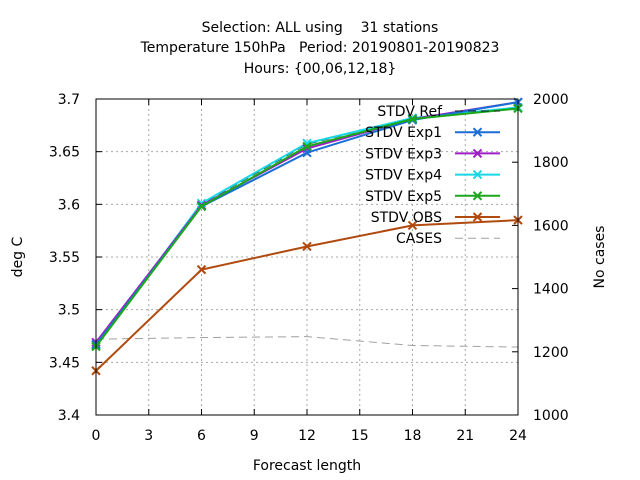 This screenshot has height=480, width=640. What do you see at coordinates (403, 197) in the screenshot?
I see `legend-label-stdv-exp5: STDV Exp5` at bounding box center [403, 197].